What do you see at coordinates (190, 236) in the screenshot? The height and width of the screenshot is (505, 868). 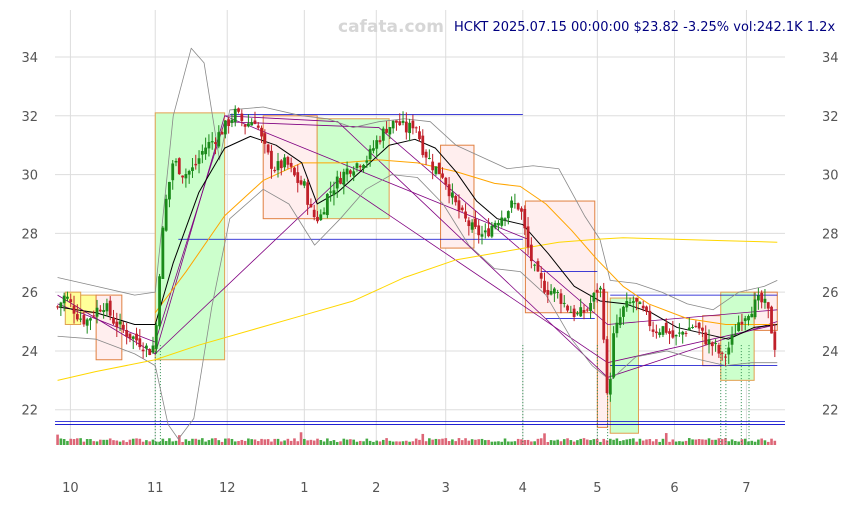 I see `zone-box-up` at bounding box center [190, 236].